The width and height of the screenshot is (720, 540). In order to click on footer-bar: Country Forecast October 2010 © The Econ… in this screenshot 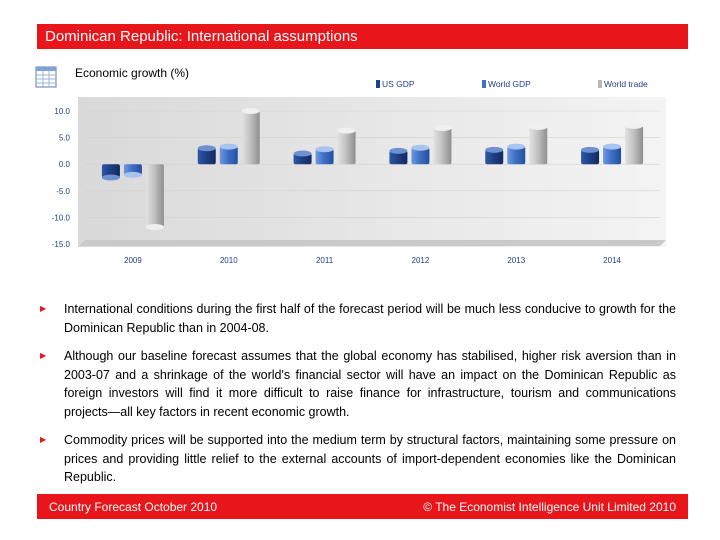, I will do `click(362, 506)`.